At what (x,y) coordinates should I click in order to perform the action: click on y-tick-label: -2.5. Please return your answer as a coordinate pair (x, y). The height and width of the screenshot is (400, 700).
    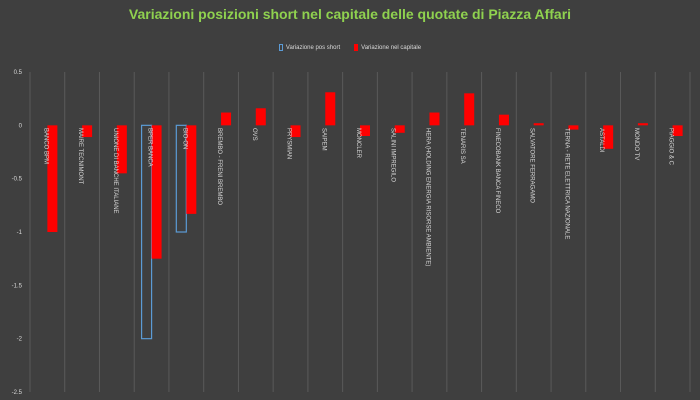
    Looking at the image, I should click on (17, 393).